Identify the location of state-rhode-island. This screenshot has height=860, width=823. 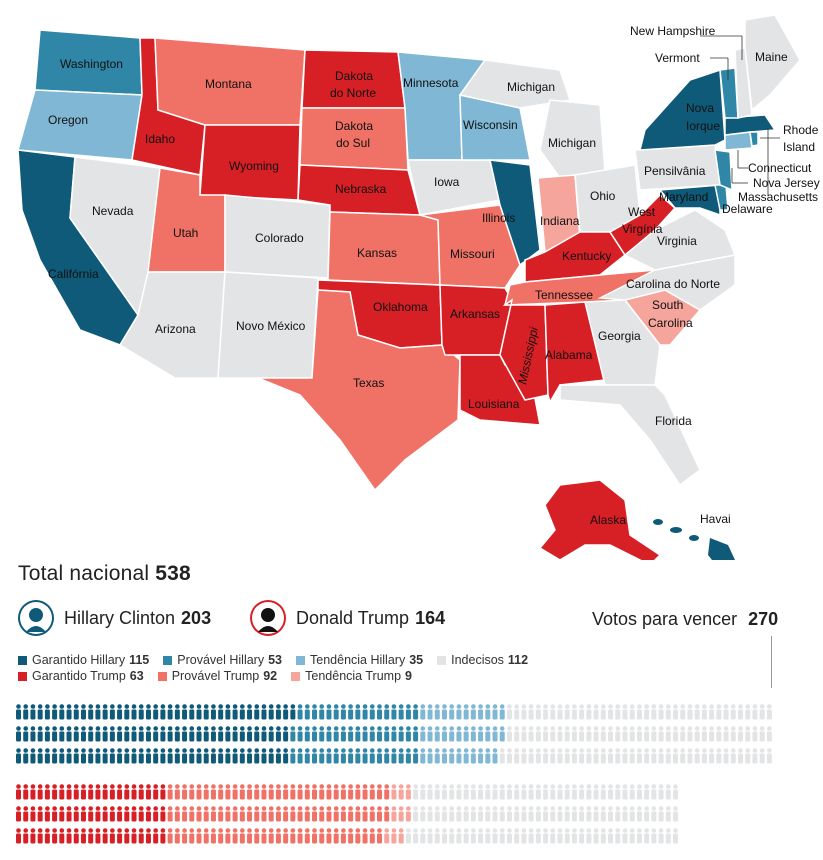
(754, 139).